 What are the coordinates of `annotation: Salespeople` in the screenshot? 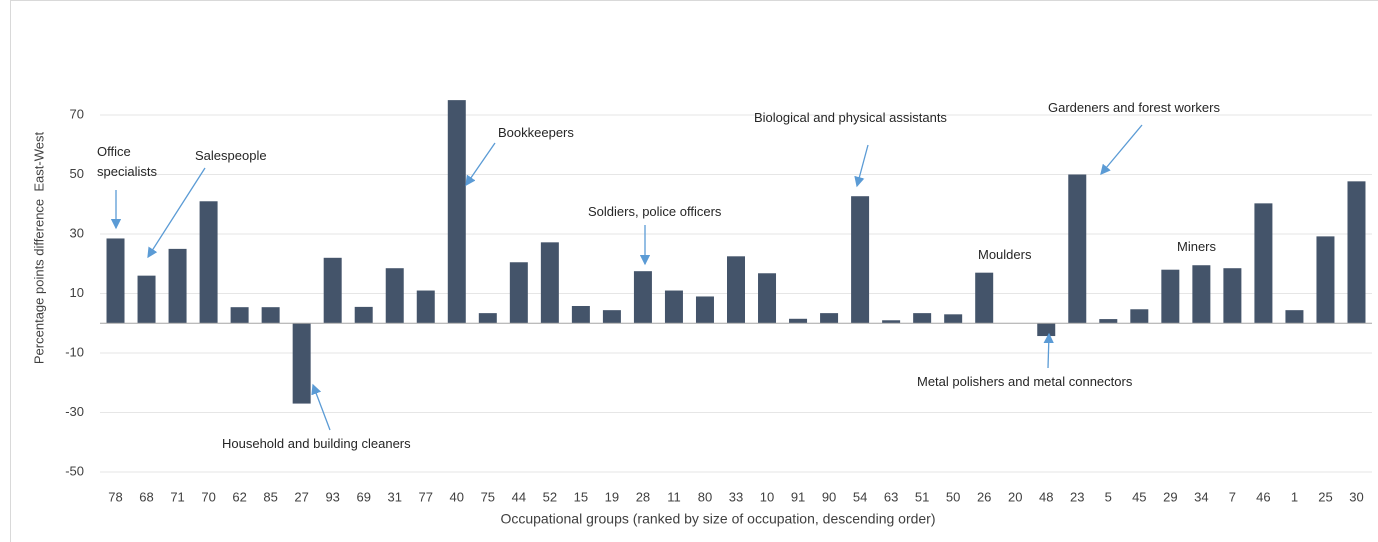 It's located at (231, 155).